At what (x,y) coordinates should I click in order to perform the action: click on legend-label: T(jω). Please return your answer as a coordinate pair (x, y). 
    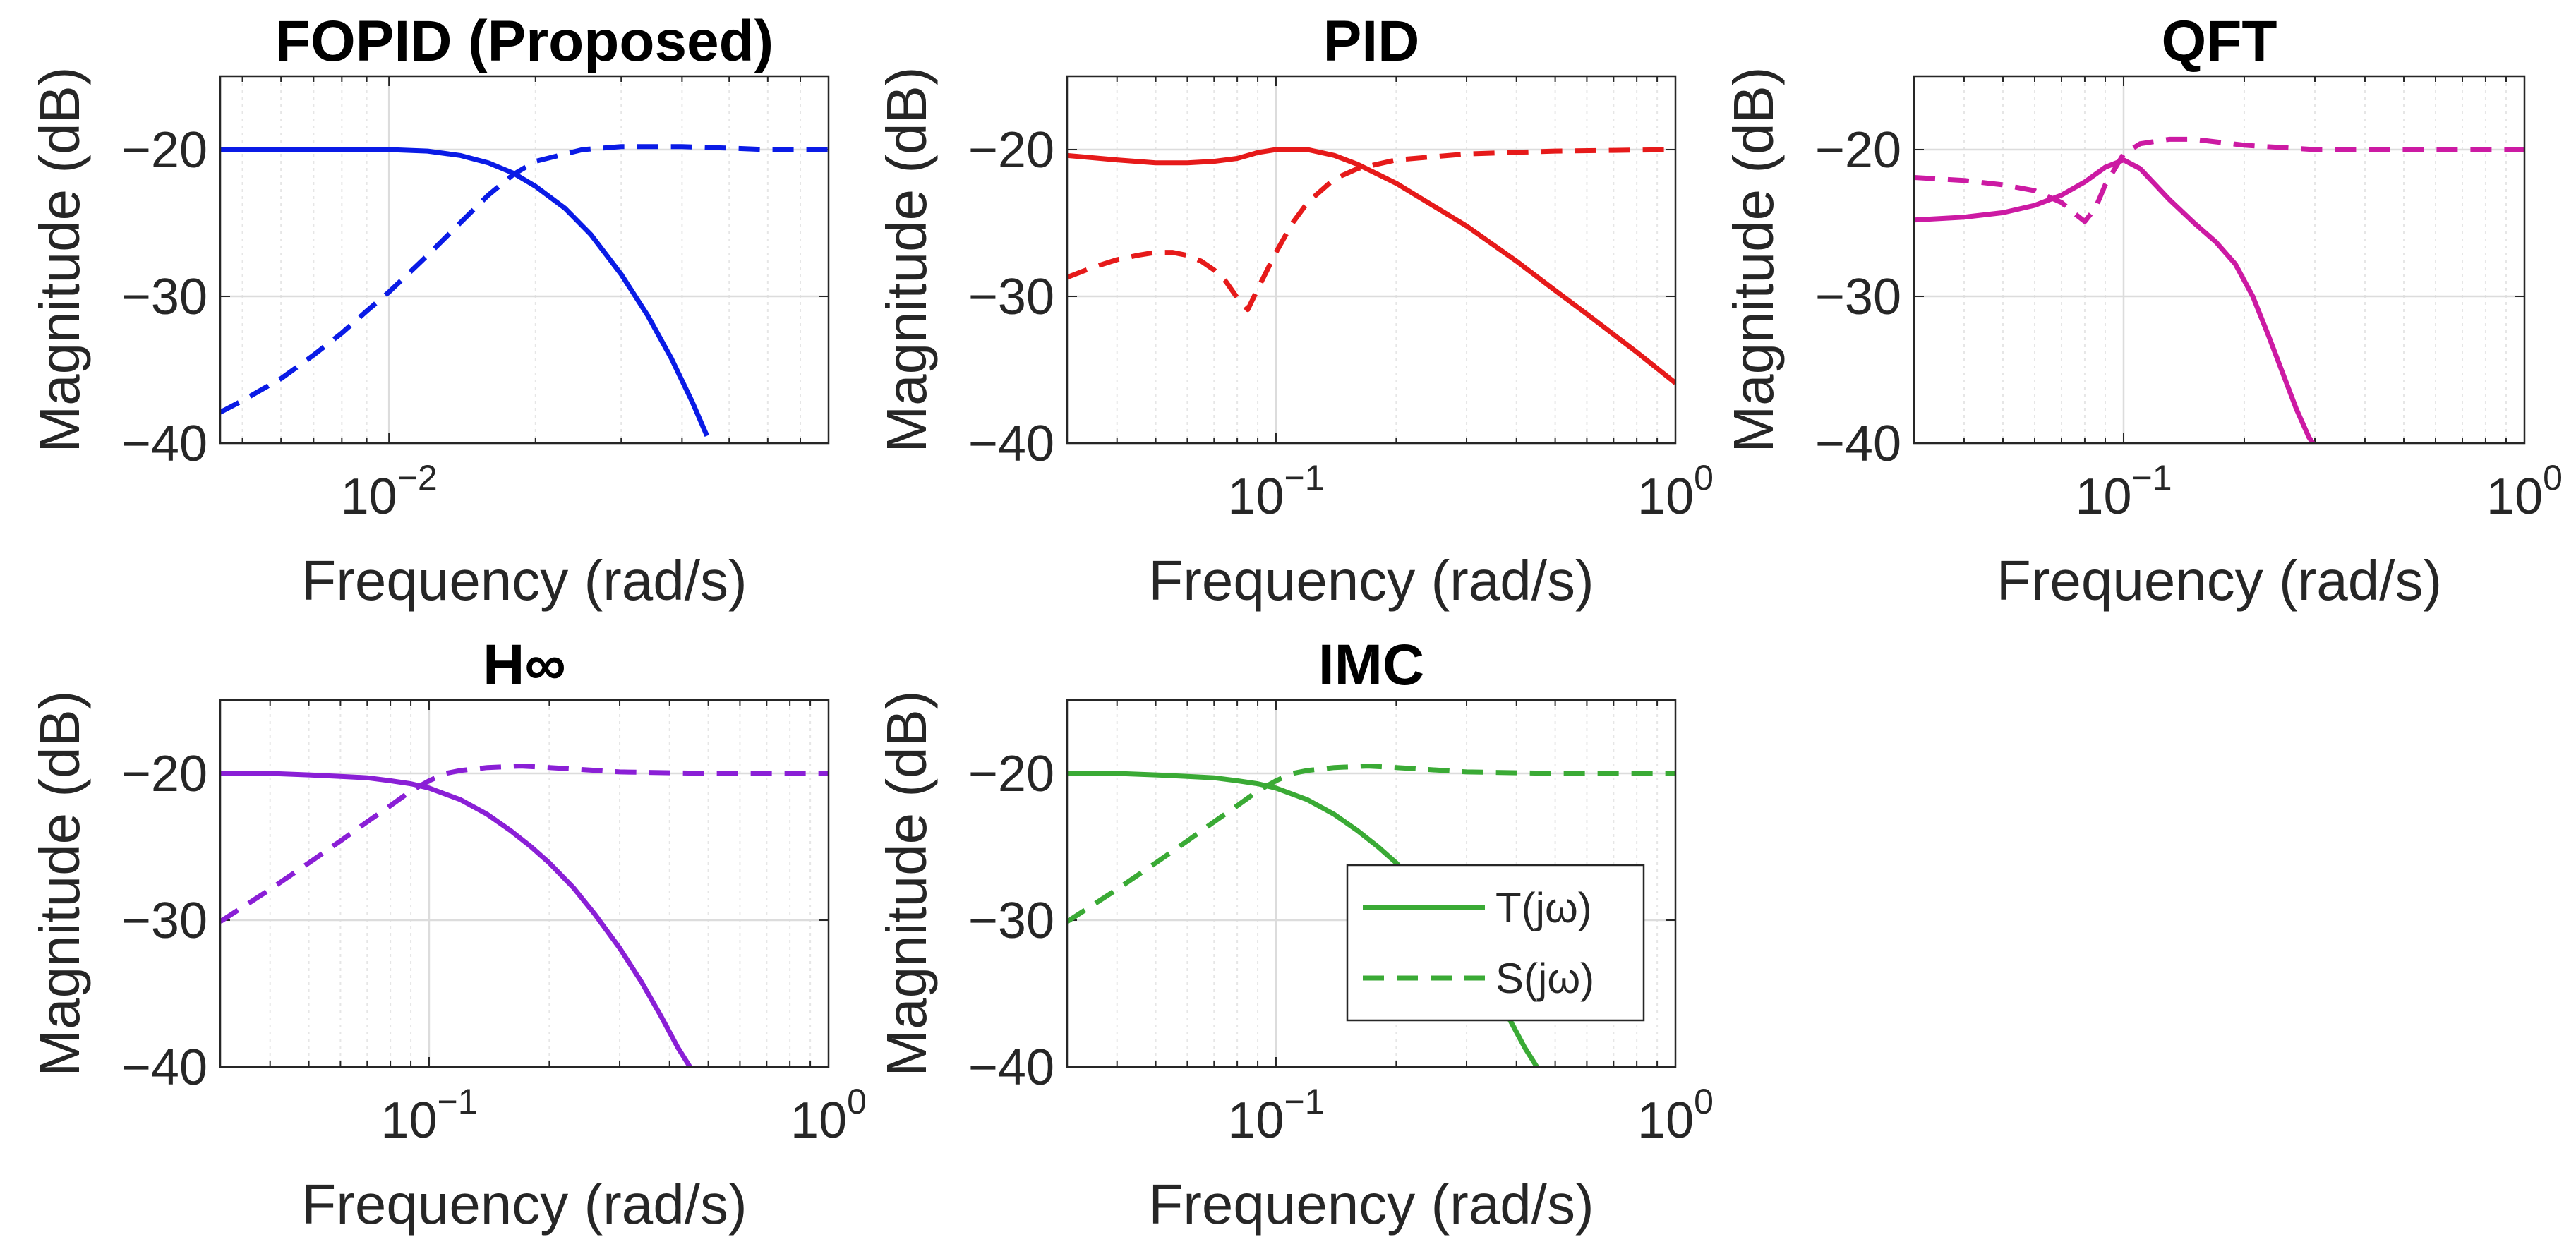
    Looking at the image, I should click on (1543, 908).